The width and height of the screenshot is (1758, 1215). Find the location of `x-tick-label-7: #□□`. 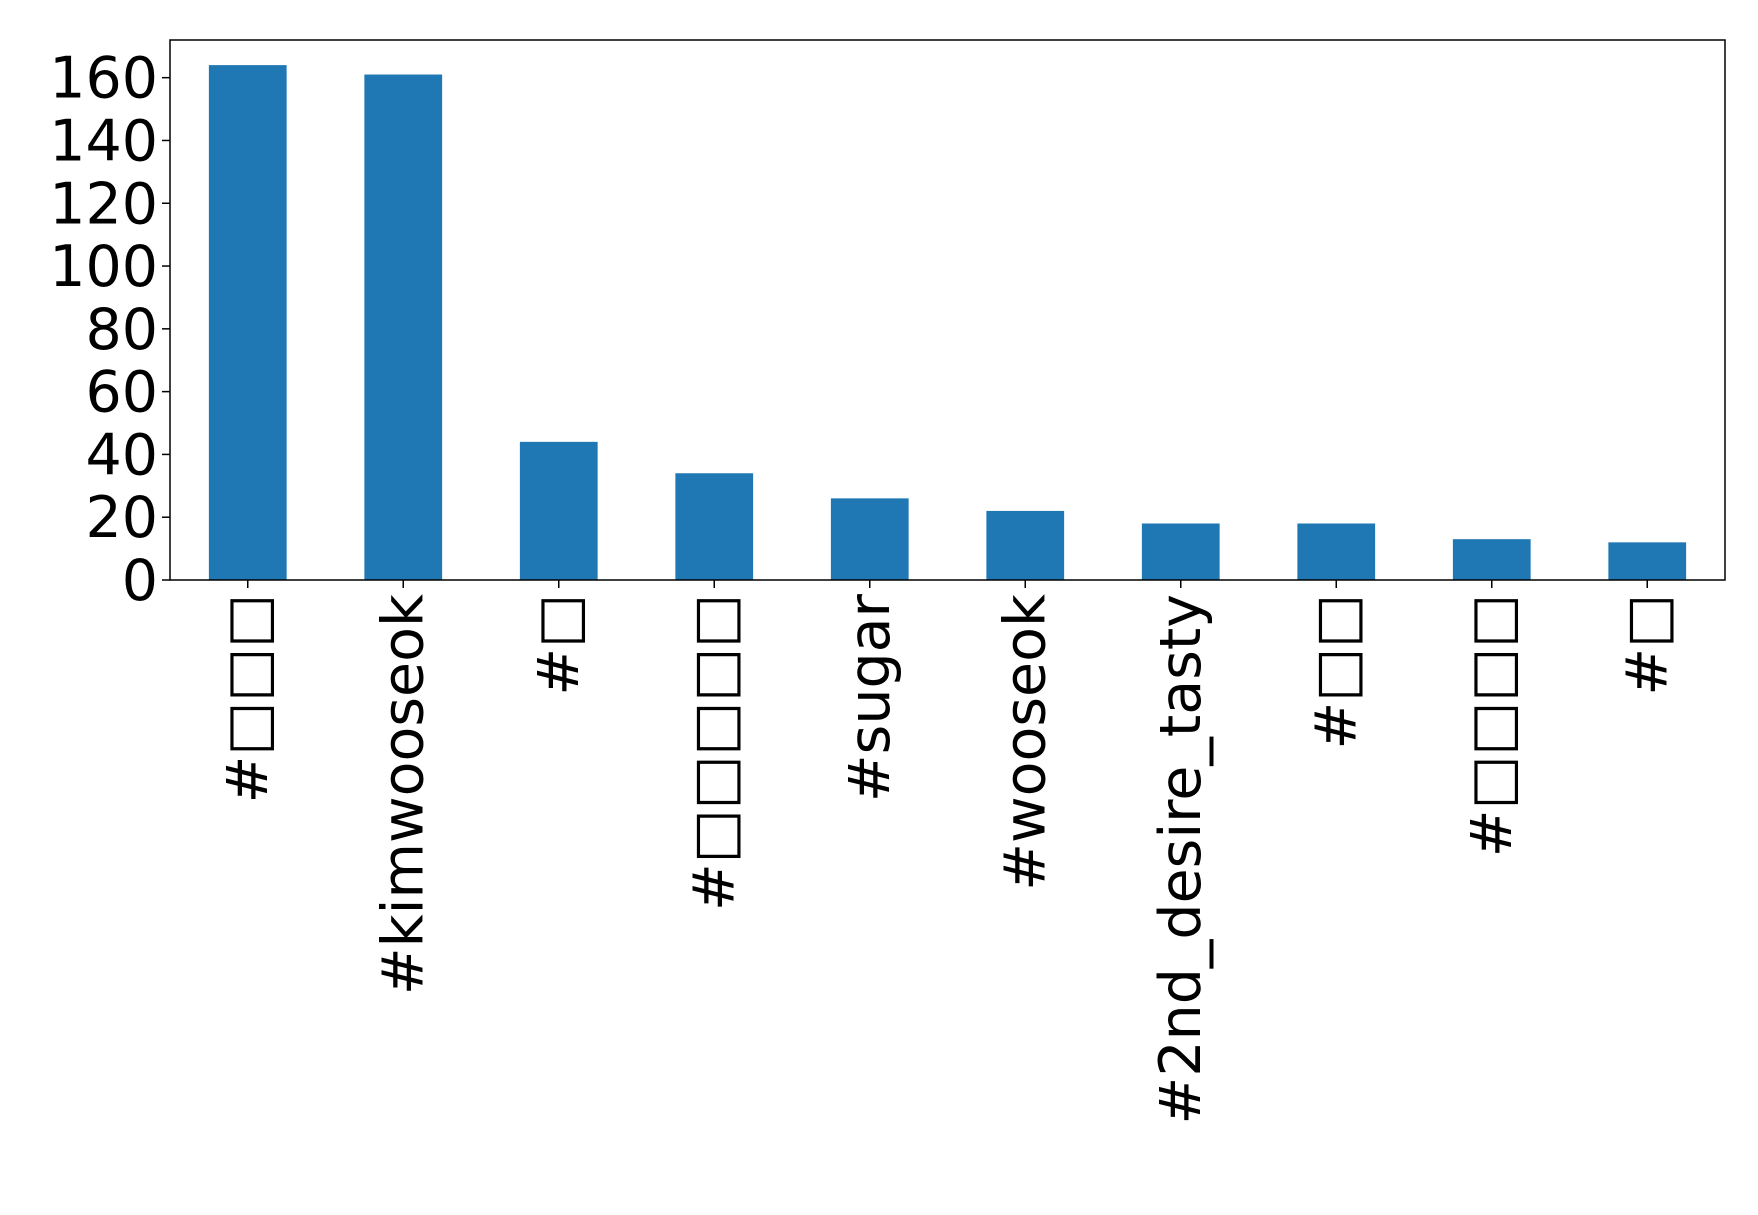

x-tick-label-7: #□□ is located at coordinates (1336, 671).